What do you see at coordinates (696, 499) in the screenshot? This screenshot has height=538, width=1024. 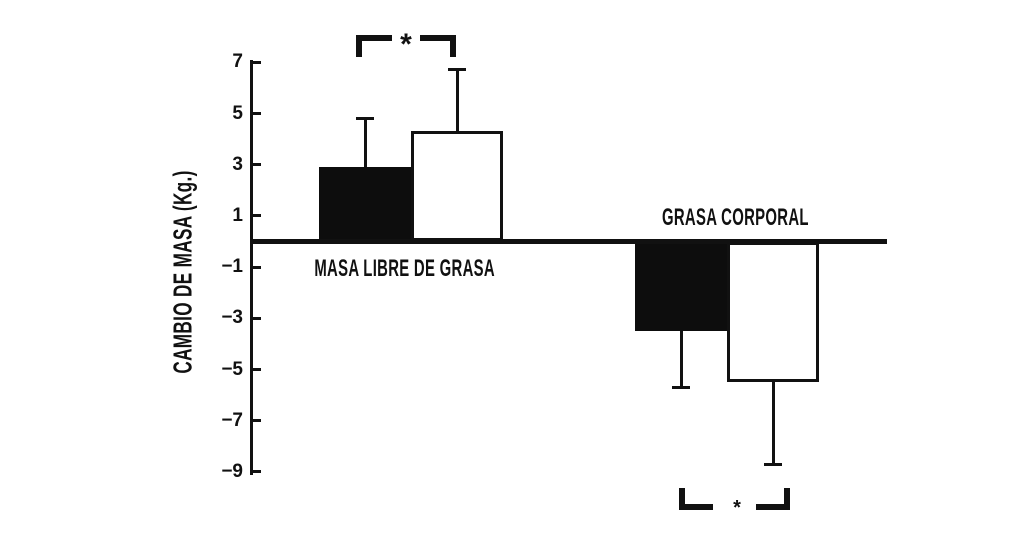 I see `significance-bracket-bottom-left` at bounding box center [696, 499].